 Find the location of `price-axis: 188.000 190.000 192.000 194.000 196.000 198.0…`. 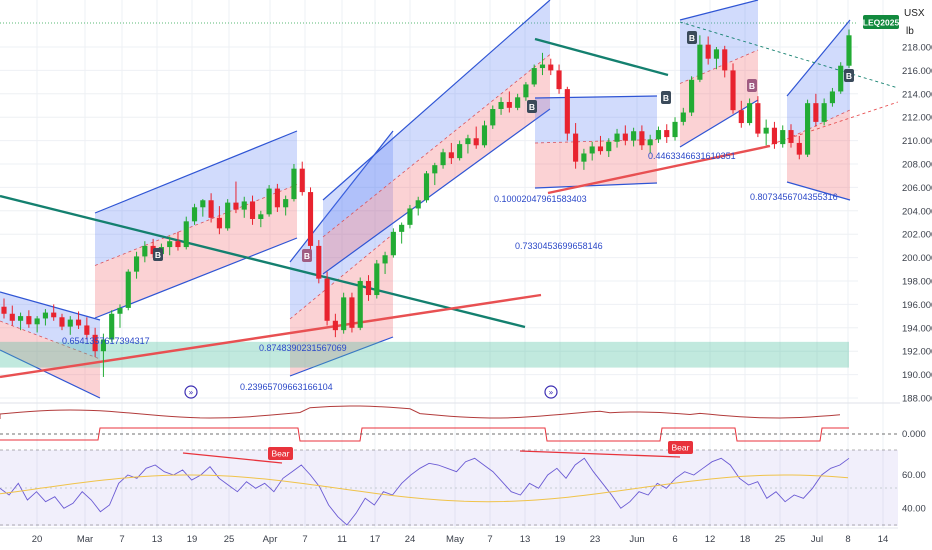

price-axis: 188.000 190.000 192.000 194.000 196.000 198.0… is located at coordinates (915, 275).